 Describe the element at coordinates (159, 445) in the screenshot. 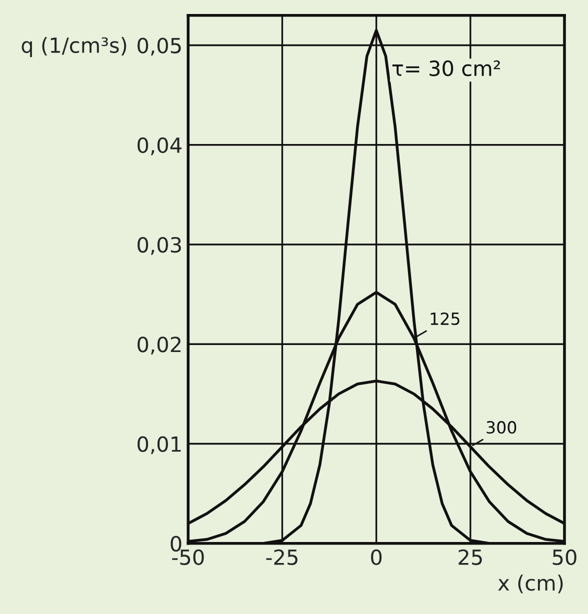

I see `y-tick-label: 0,01` at that location.